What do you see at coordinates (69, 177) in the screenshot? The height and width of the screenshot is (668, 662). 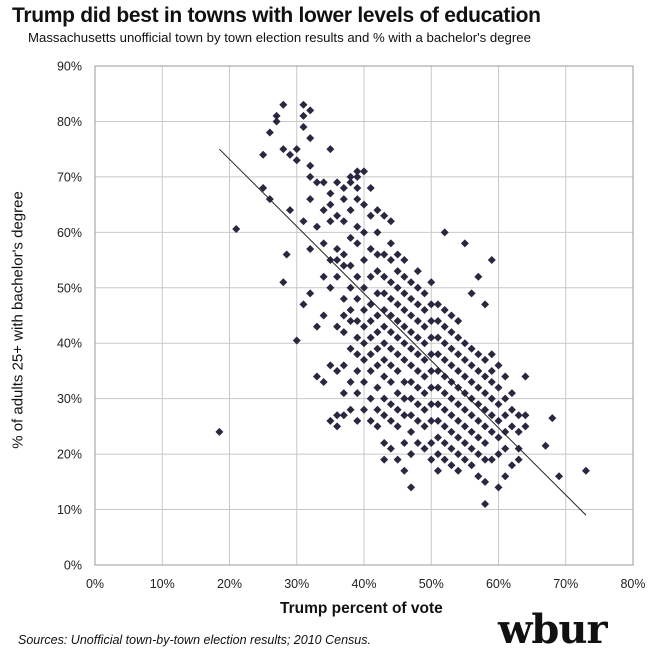 I see `y-tick-label: 70%` at bounding box center [69, 177].